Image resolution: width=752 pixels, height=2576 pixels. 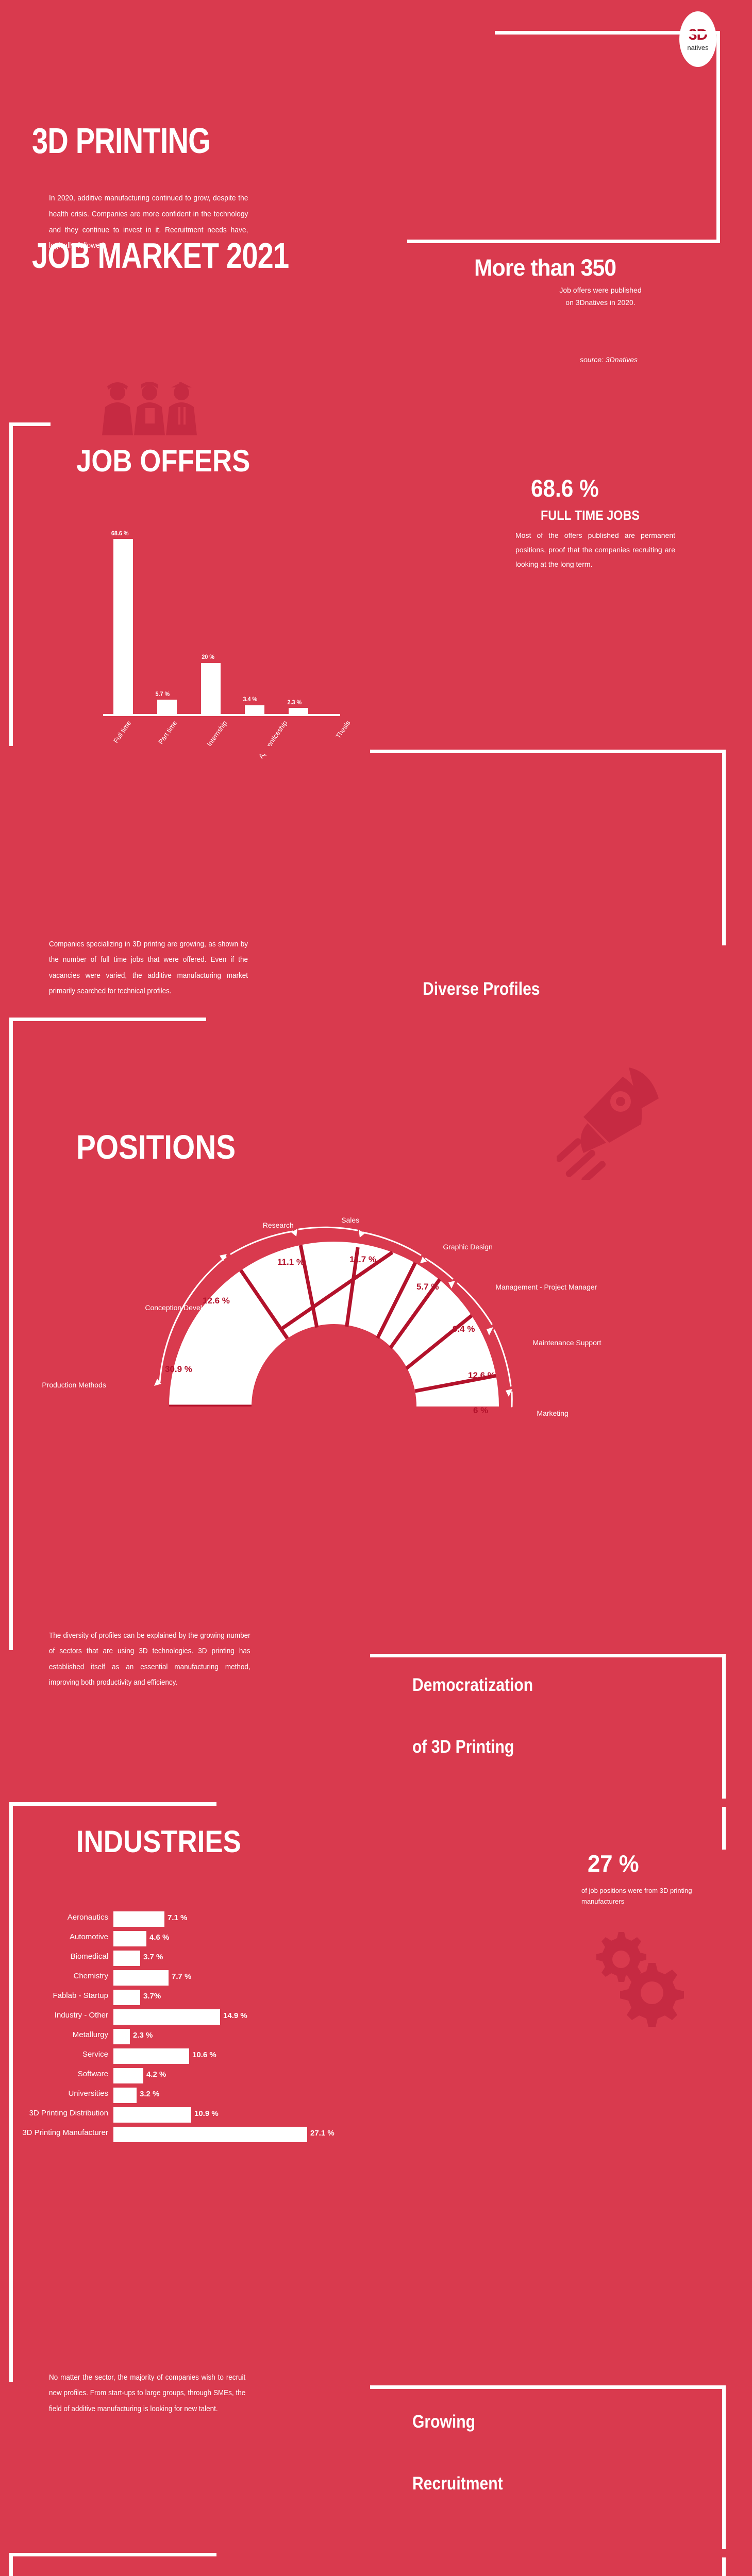 What do you see at coordinates (254, 709) in the screenshot?
I see `bar-apprenticeship` at bounding box center [254, 709].